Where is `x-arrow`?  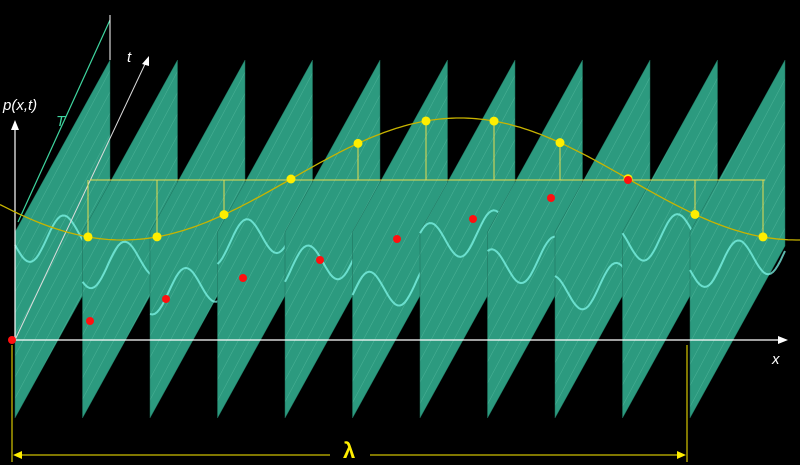
x-arrow is located at coordinates (783, 340).